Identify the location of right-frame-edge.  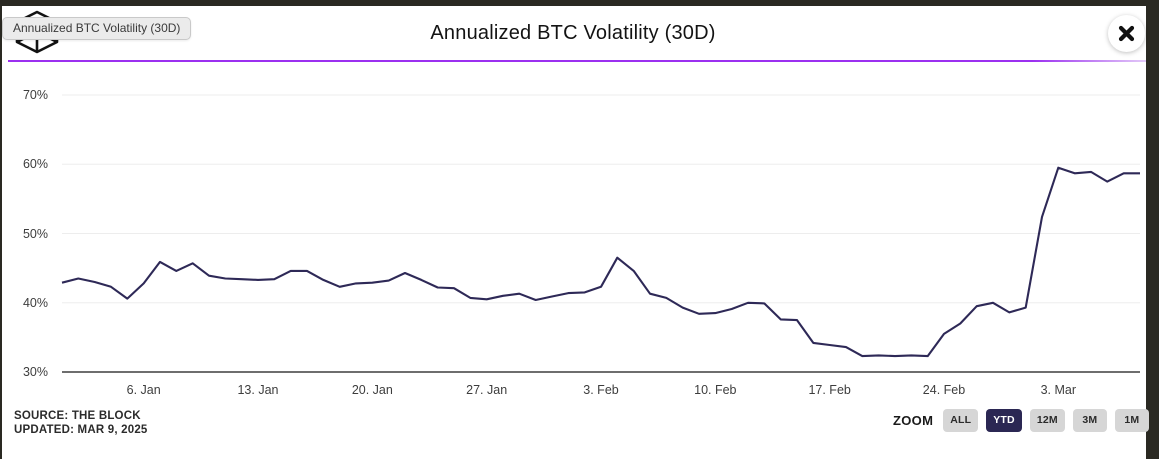
(1152, 229).